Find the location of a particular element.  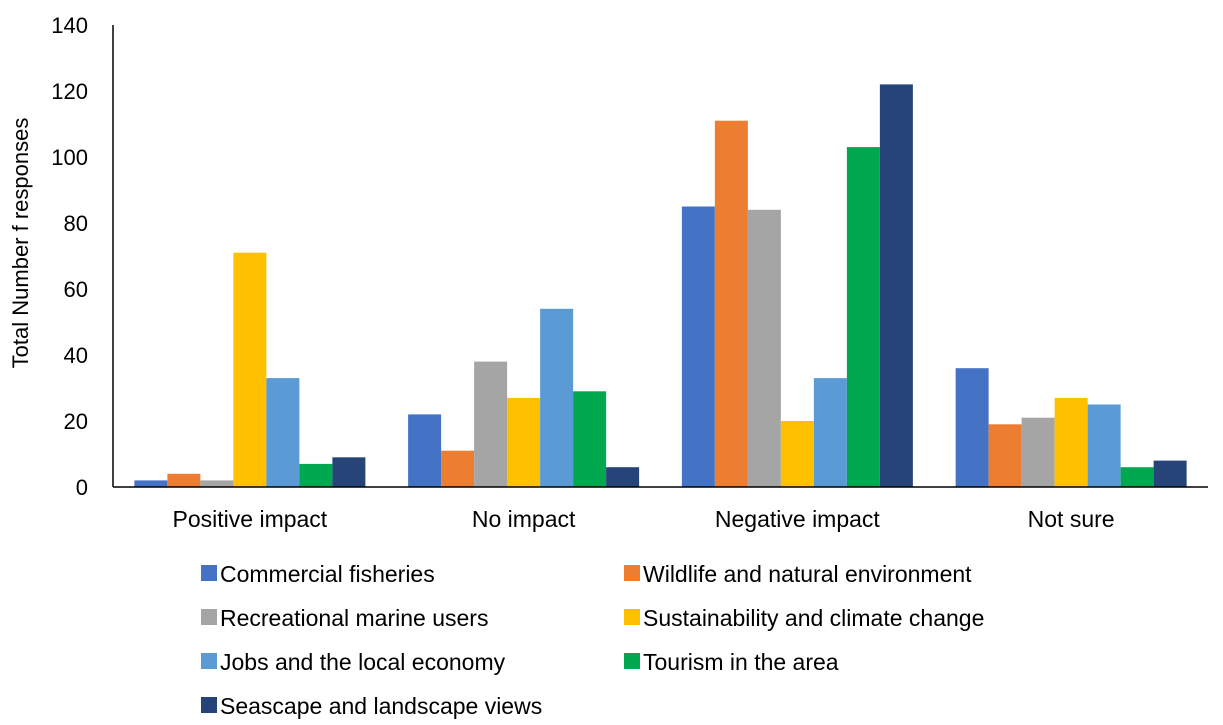

y-axis-ticks: 0 20 40 60 80 100 120 140 is located at coordinates (69, 256).